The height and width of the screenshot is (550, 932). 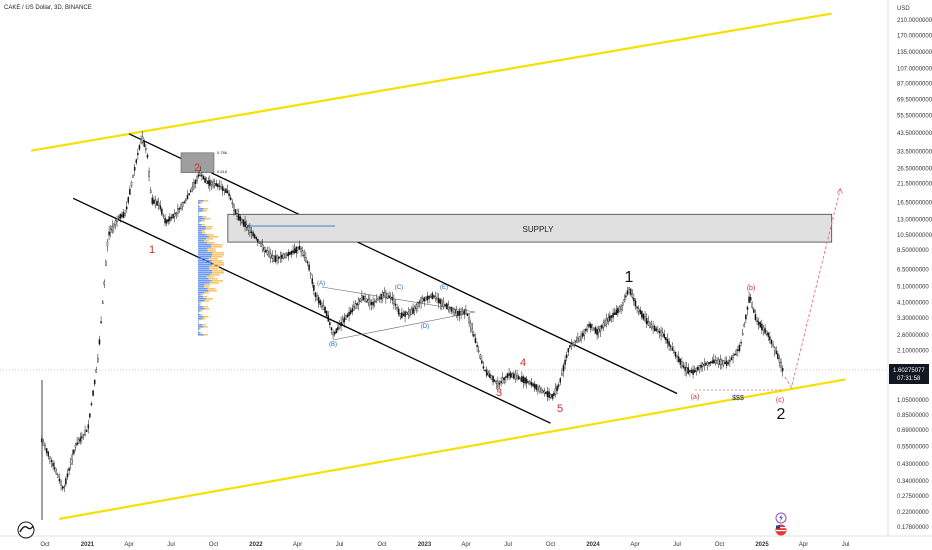 I want to click on event-markers, so click(x=781, y=524).